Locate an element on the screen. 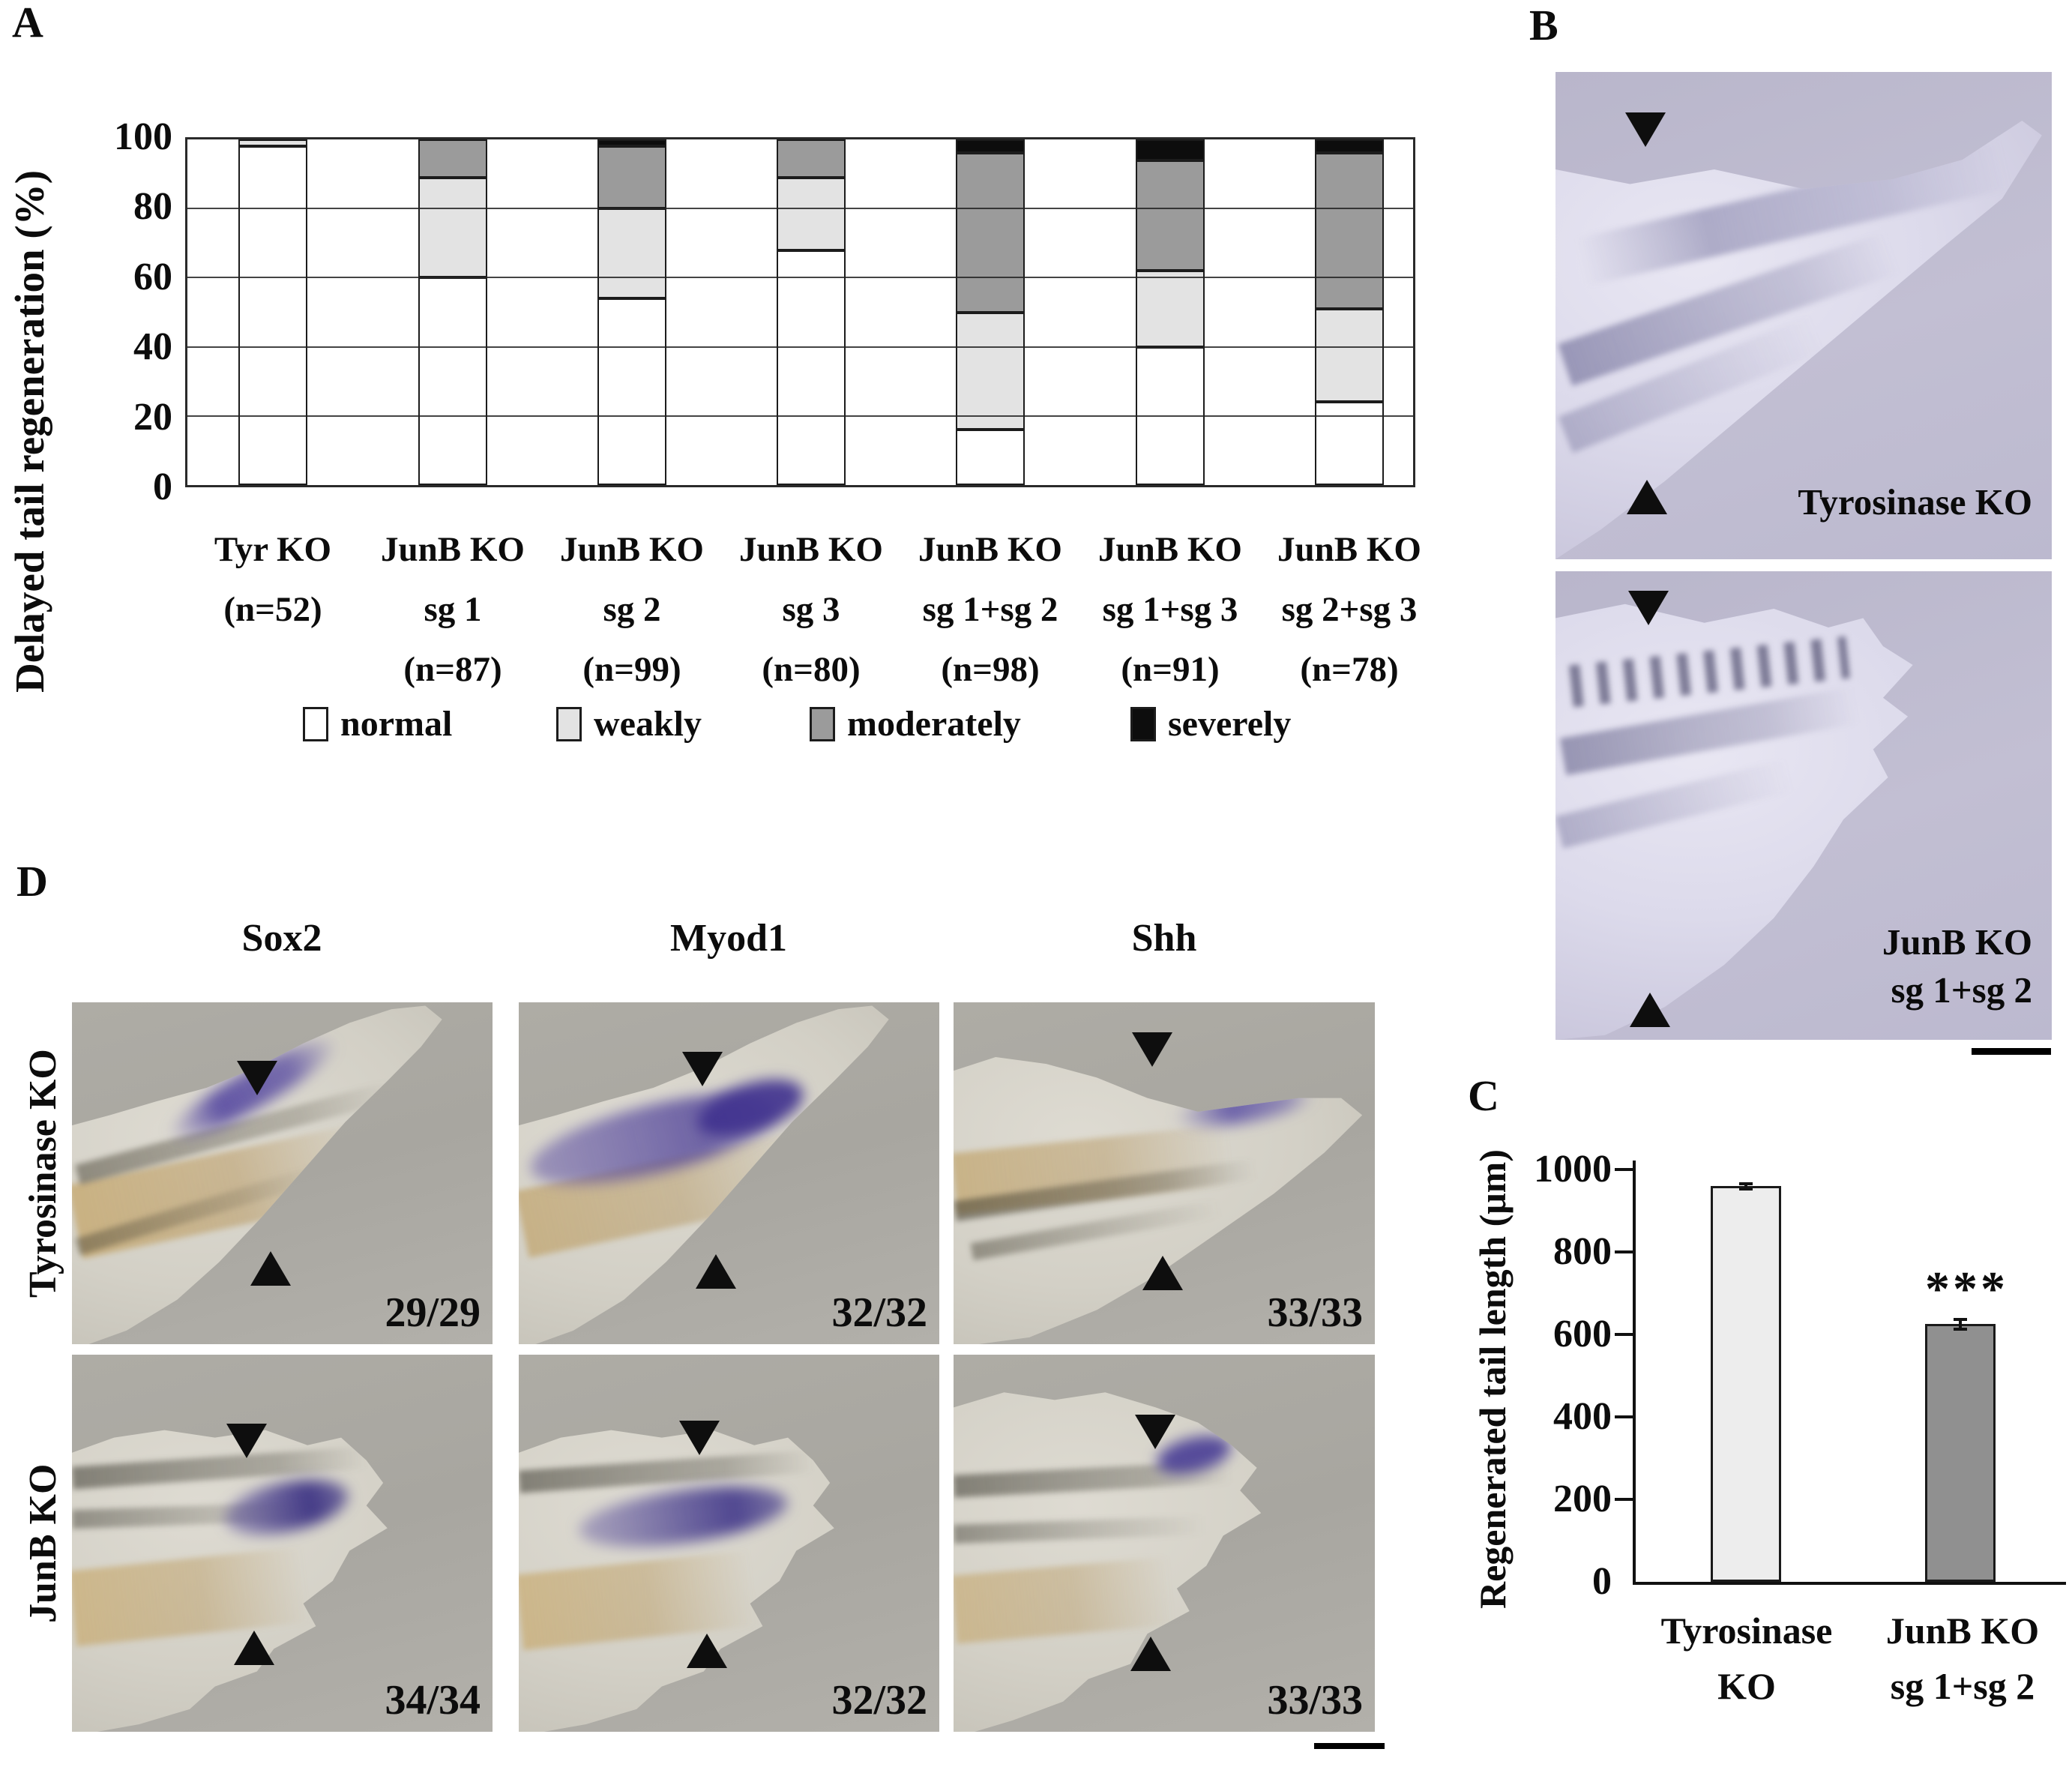 Image resolution: width=2072 pixels, height=1776 pixels. stacked-bar-chart-plot is located at coordinates (800, 312).